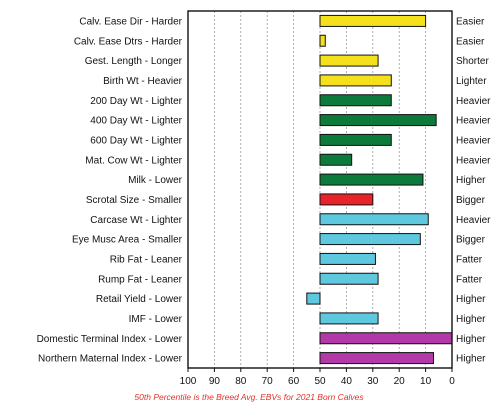 The image size is (498, 407). What do you see at coordinates (130, 21) in the screenshot?
I see `category-label-1: Calv. Ease Dir - Harder` at bounding box center [130, 21].